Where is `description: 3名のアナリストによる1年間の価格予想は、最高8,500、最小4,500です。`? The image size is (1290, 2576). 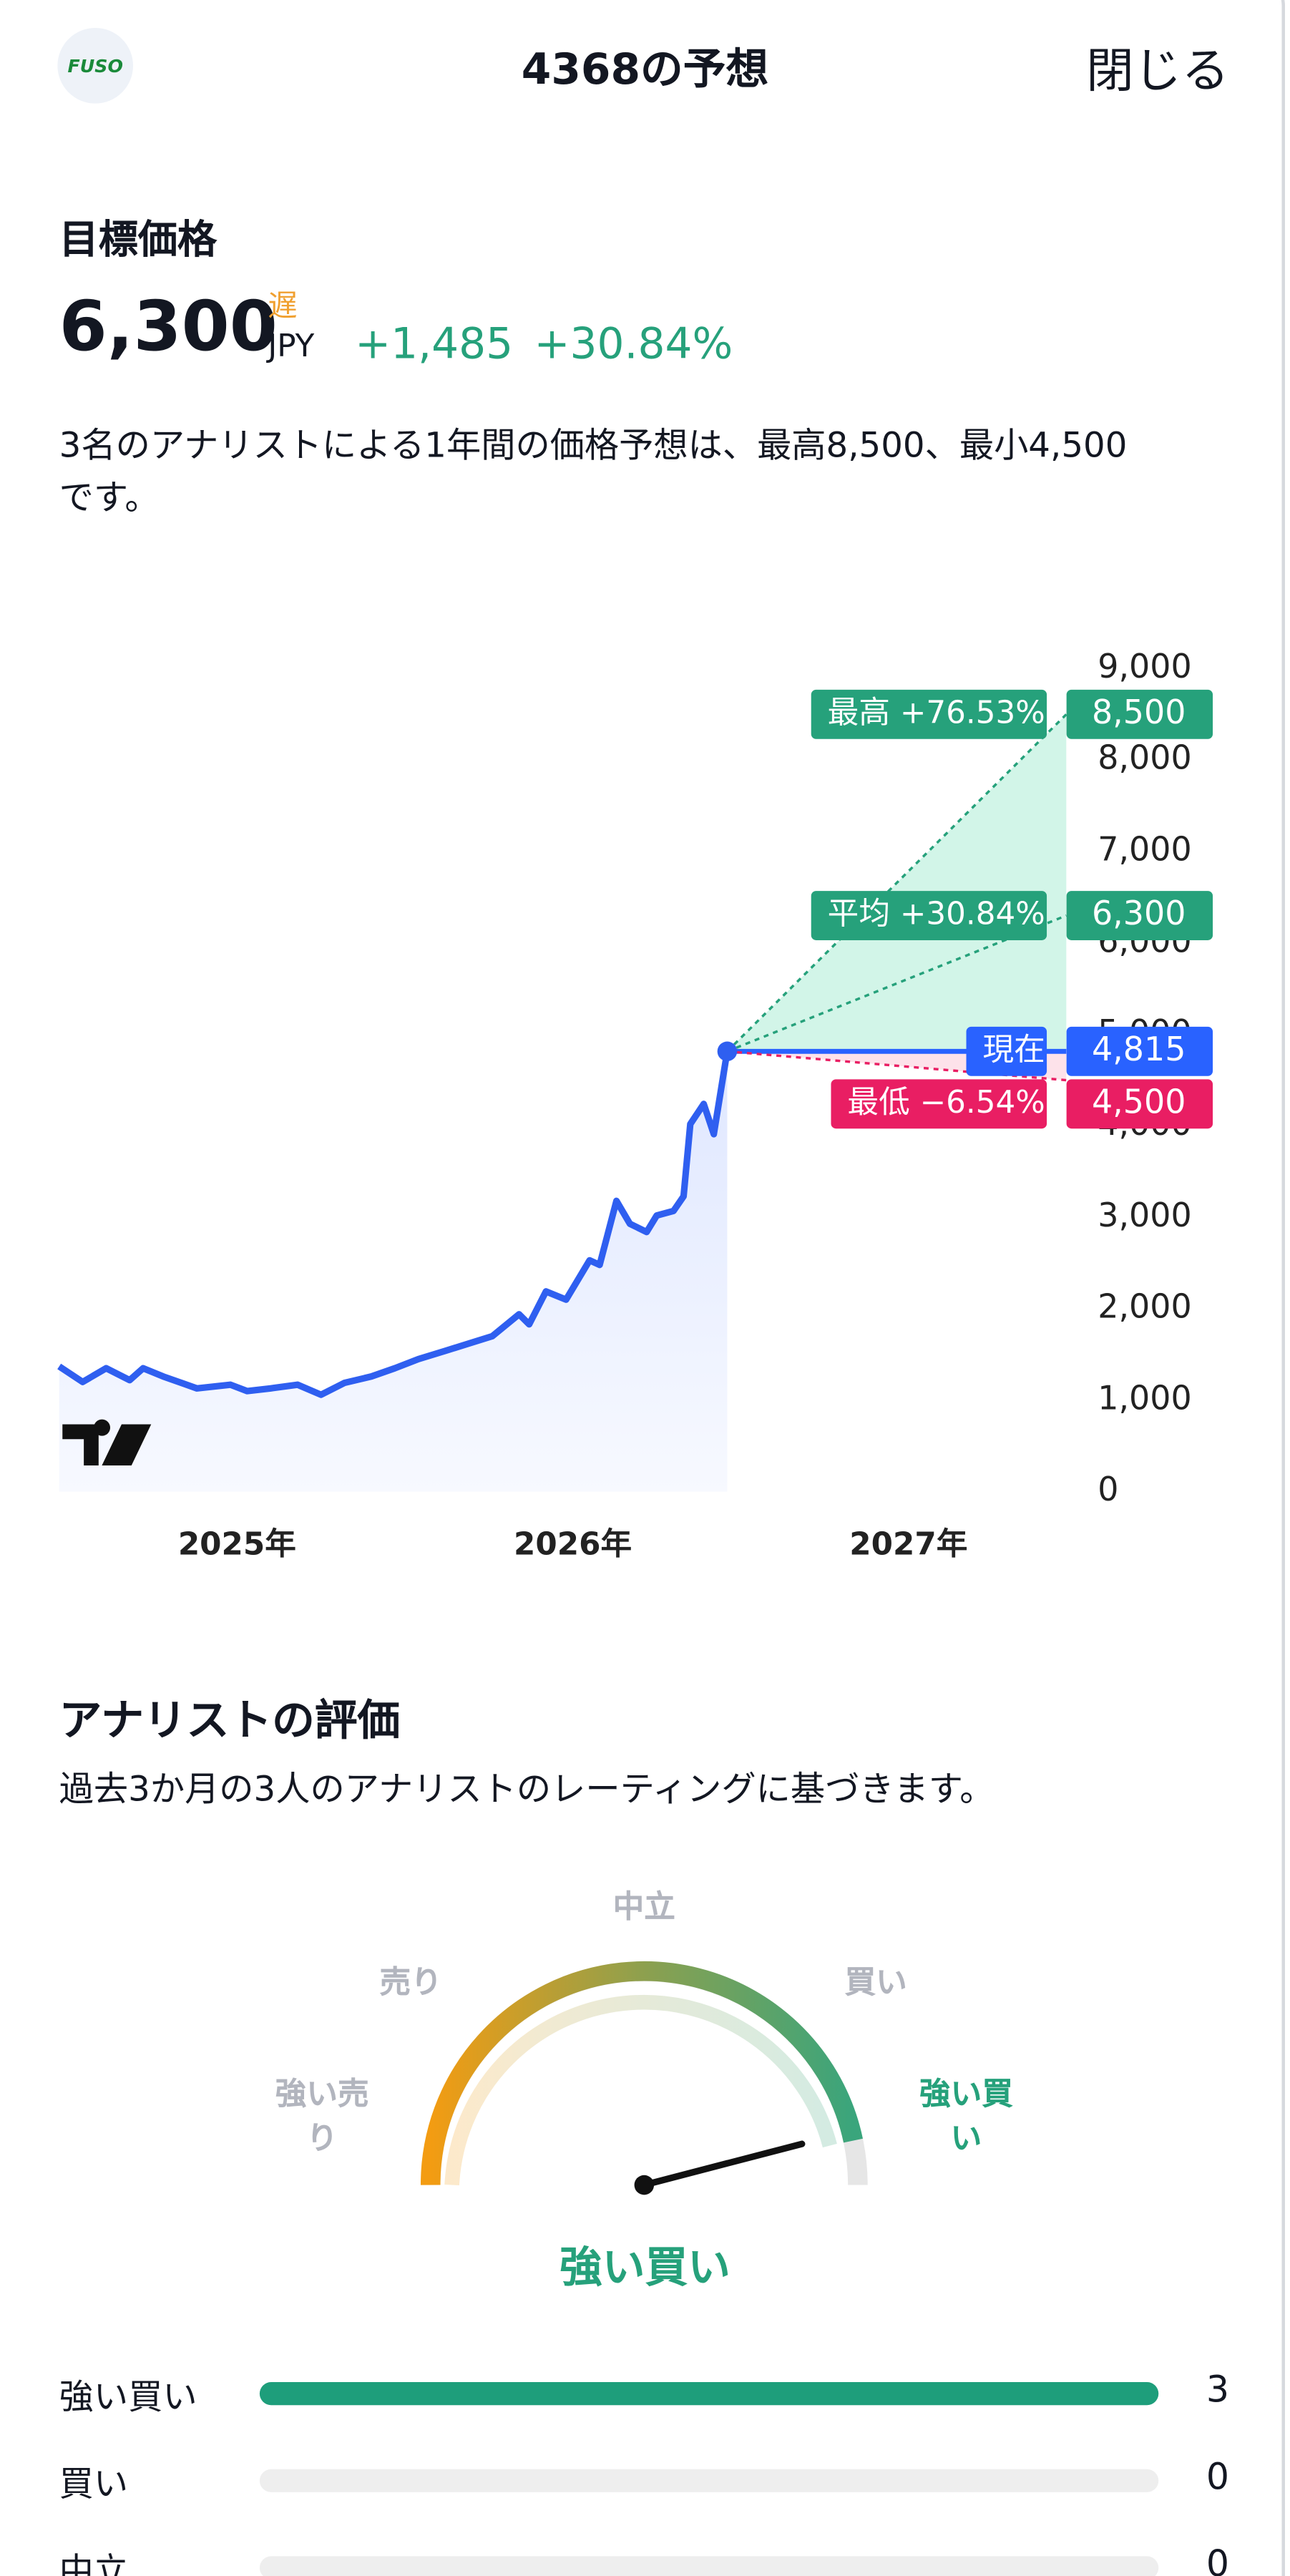 description: 3名のアナリストによる1年間の価格予想は、最高8,500、最小4,500です。 is located at coordinates (593, 471).